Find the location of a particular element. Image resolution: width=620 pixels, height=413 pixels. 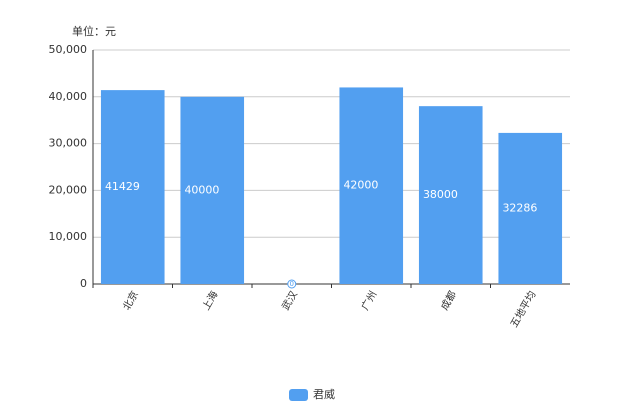

legend-swatch is located at coordinates (298, 395).